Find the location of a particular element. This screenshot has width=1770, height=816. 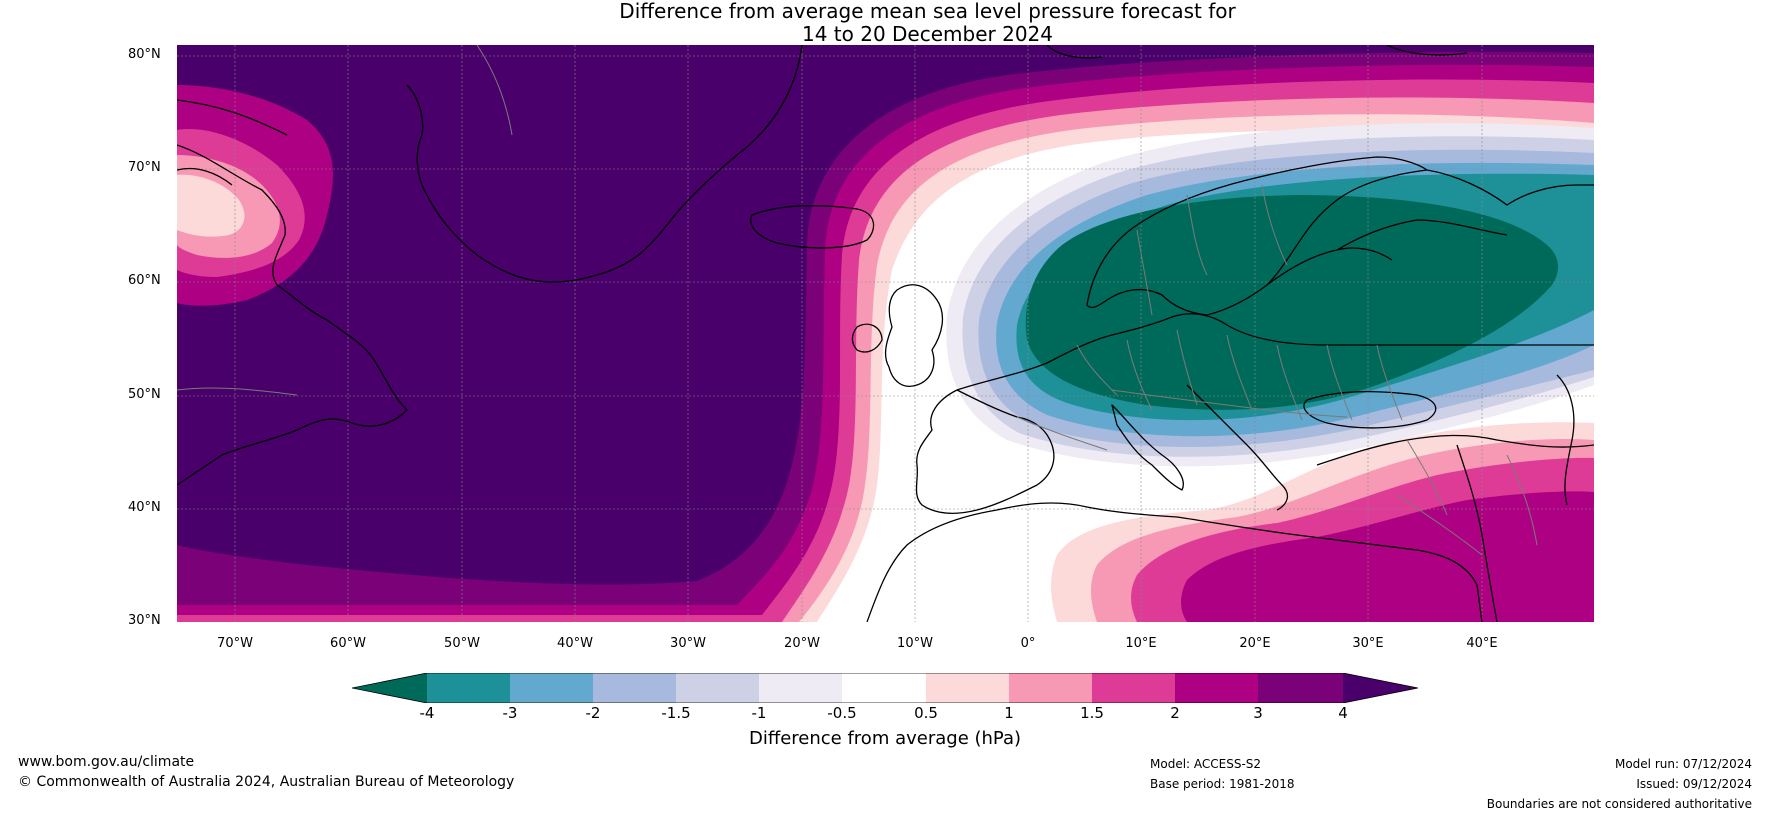

cb-tick-1: 1 is located at coordinates (1009, 713).